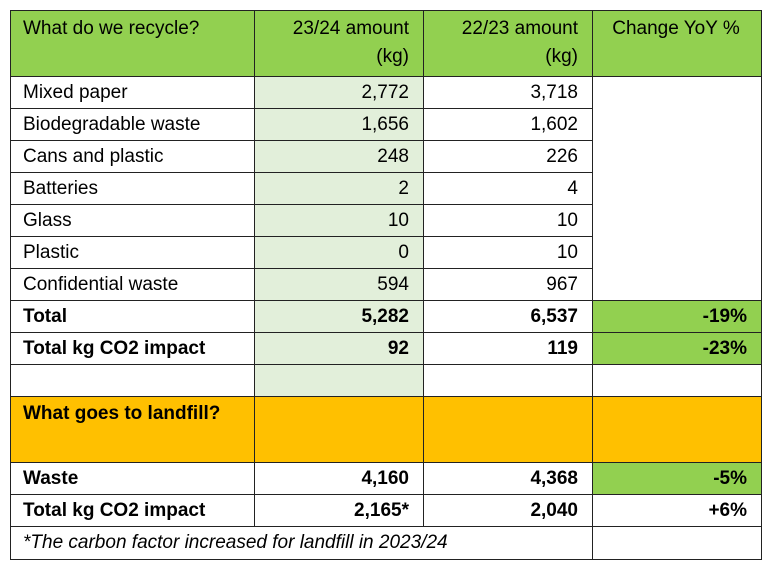  Describe the element at coordinates (508, 124) in the screenshot. I see `value-2223: 1,602` at that location.